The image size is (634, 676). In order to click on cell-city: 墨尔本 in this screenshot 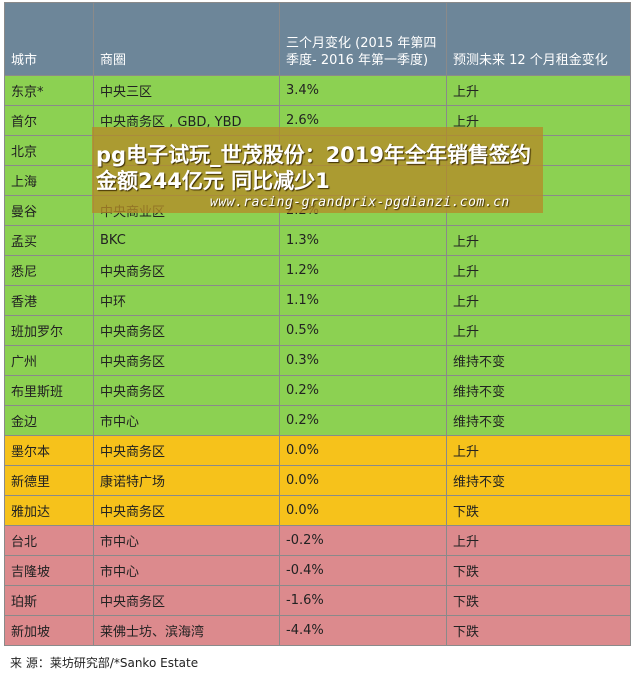, I will do `click(49, 450)`.